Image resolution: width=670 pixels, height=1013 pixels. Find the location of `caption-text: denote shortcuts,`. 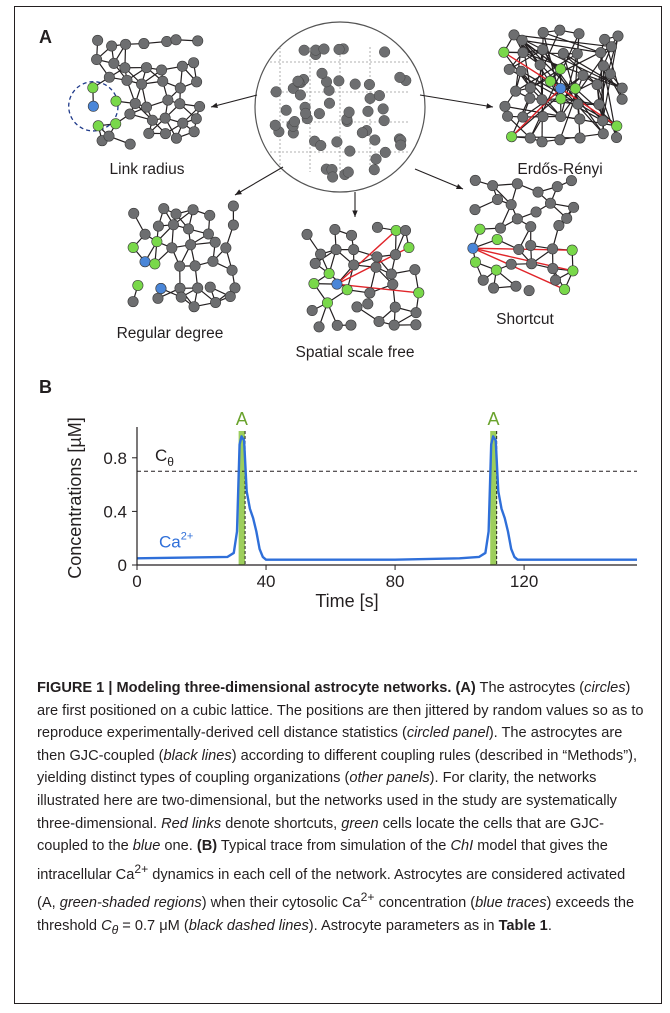

caption-text: denote shortcuts, is located at coordinates (281, 823).